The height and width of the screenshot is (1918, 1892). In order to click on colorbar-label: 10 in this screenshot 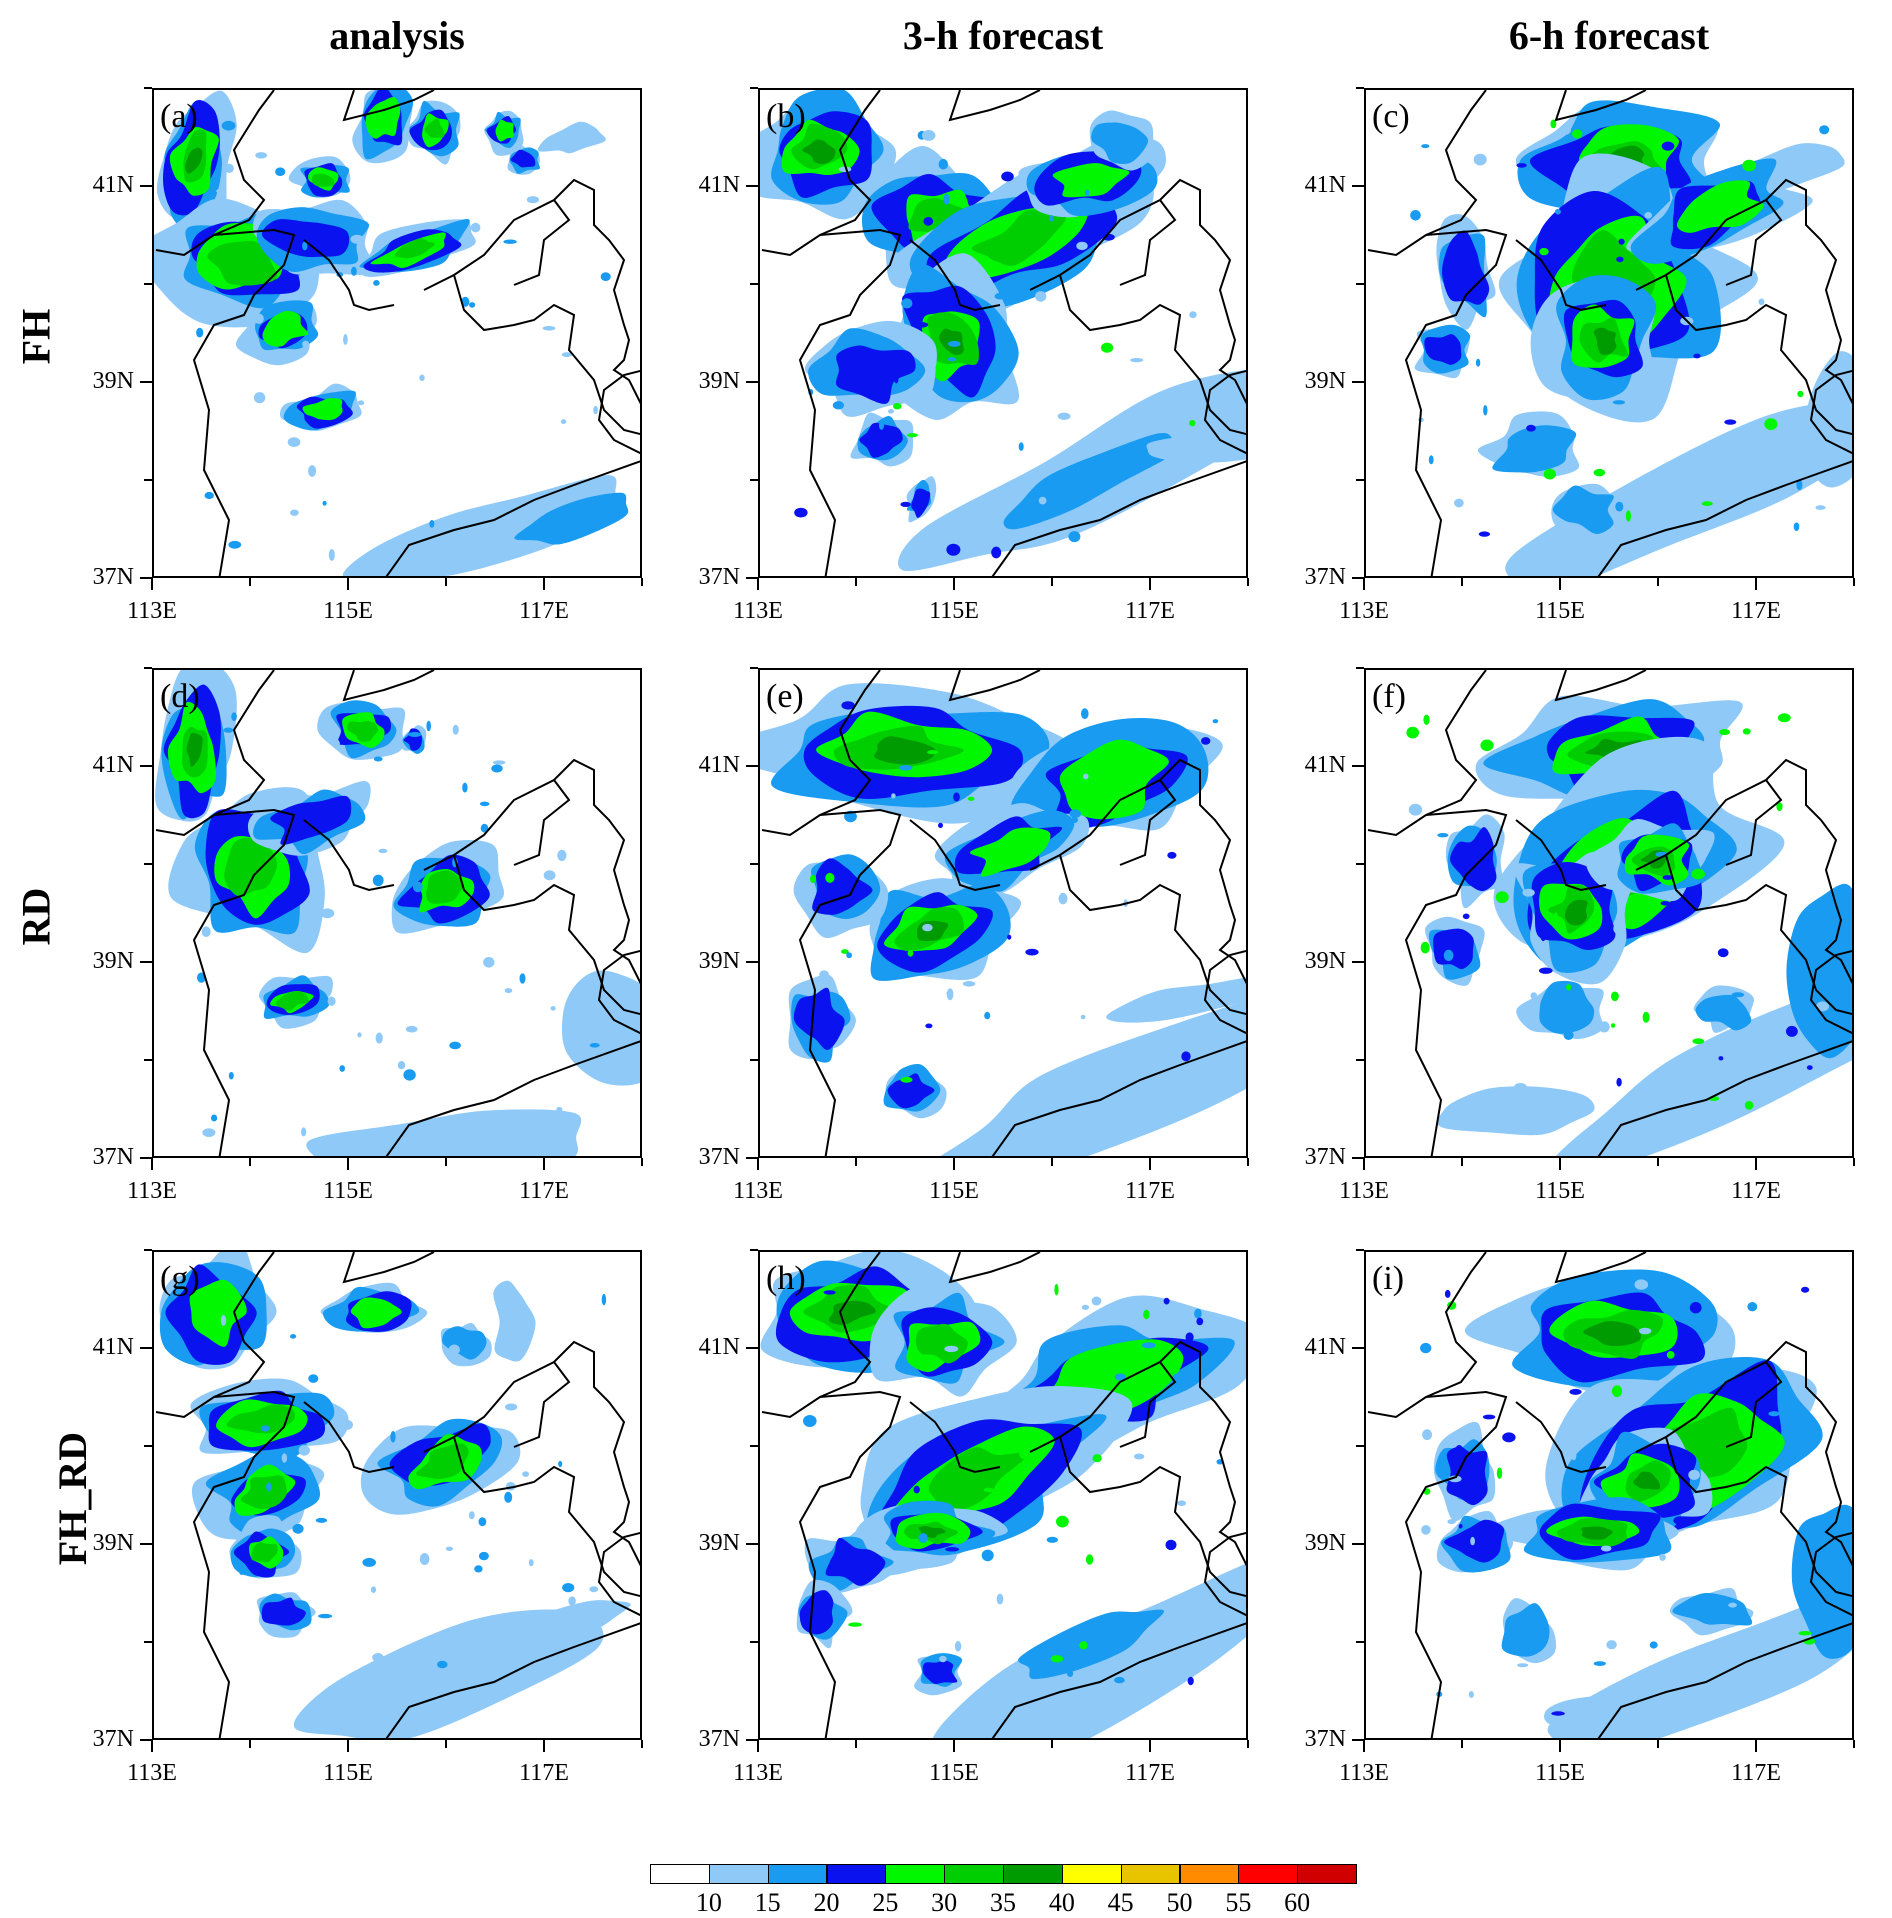, I will do `click(708, 1902)`.